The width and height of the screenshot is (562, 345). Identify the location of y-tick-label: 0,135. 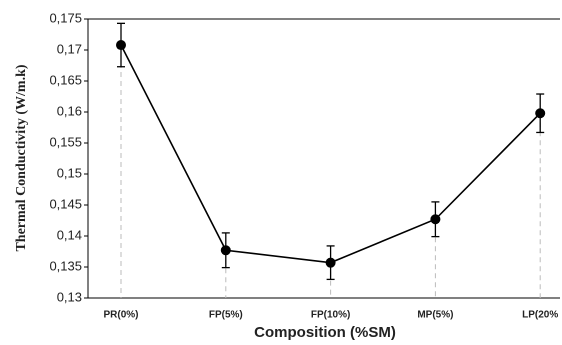
(65, 265).